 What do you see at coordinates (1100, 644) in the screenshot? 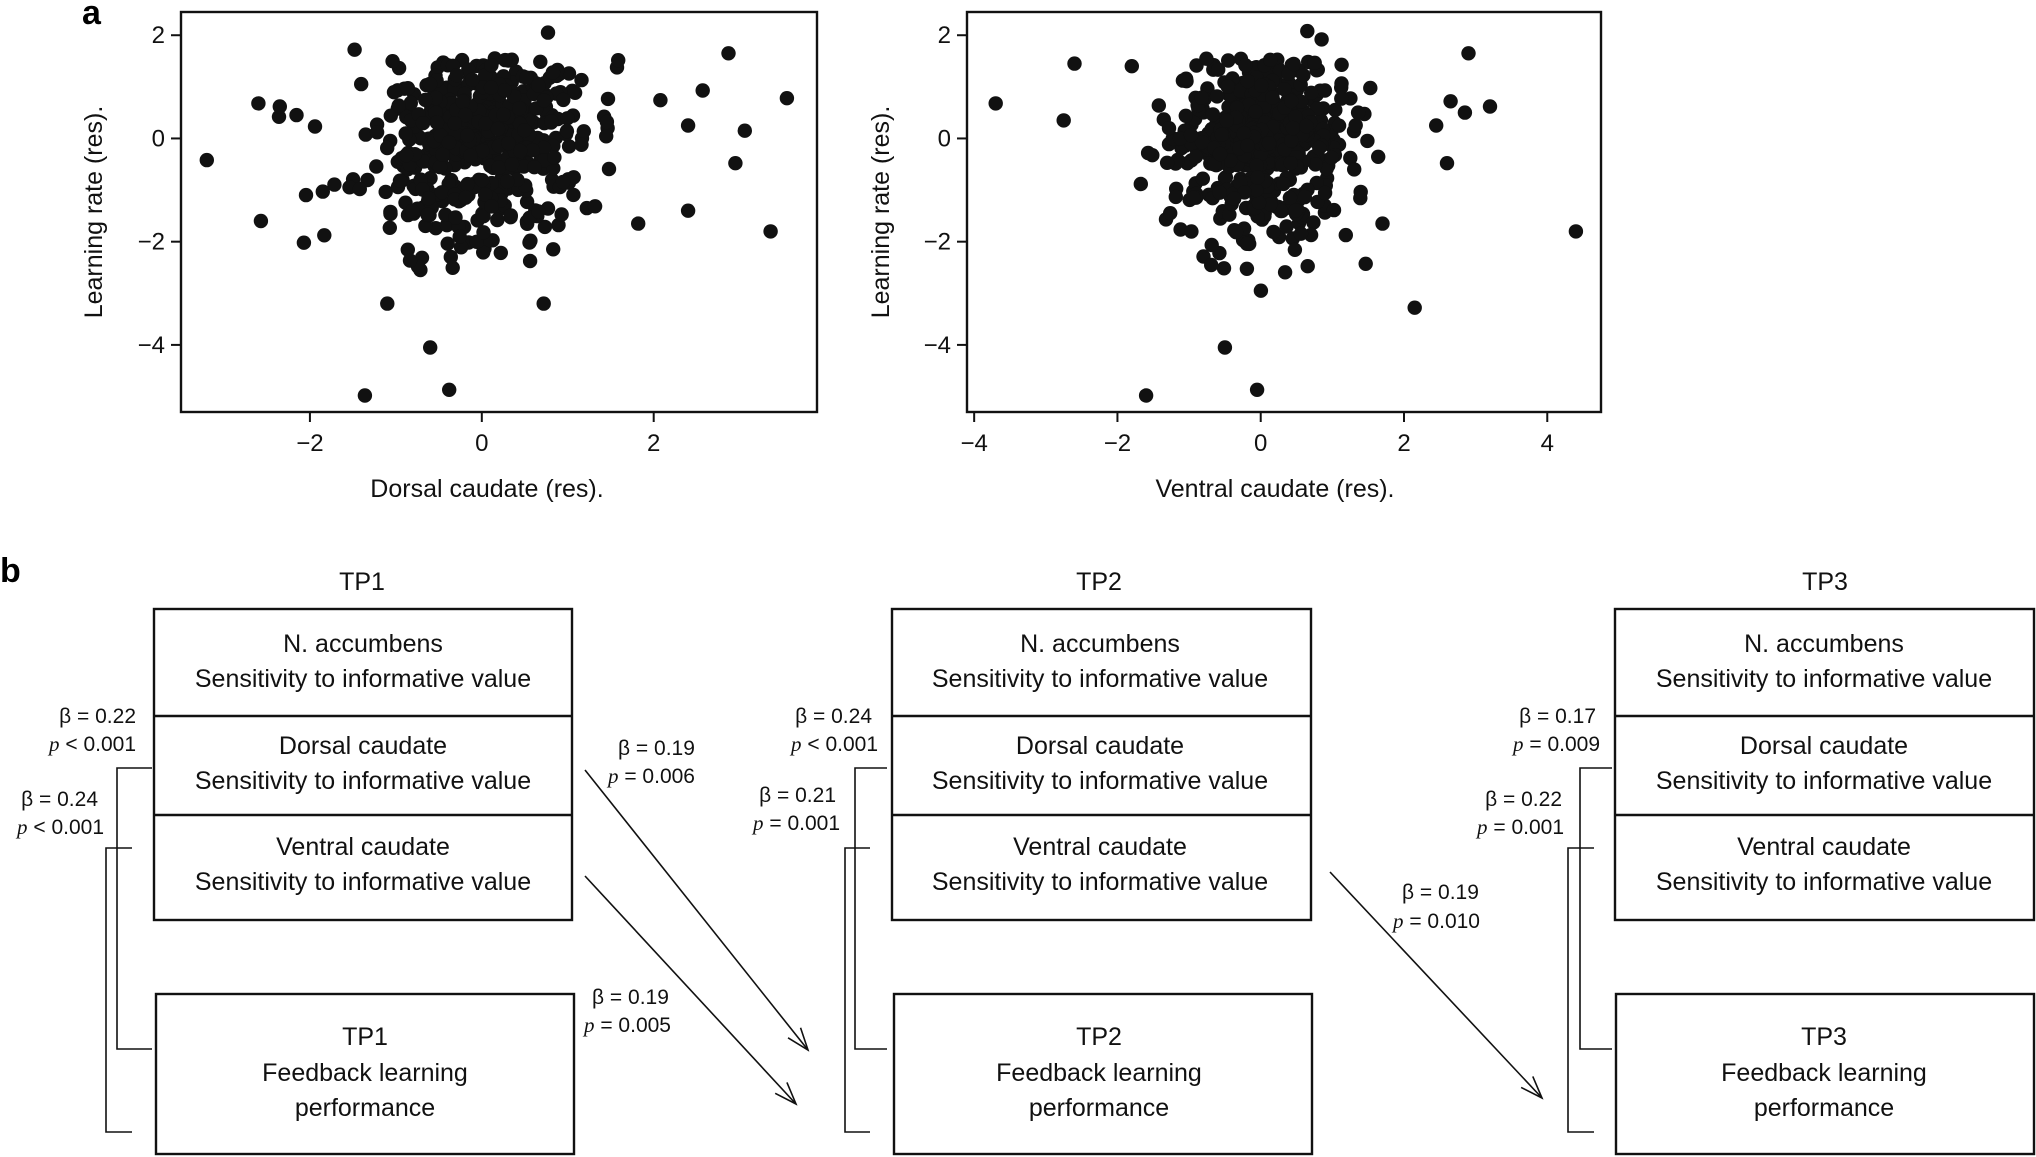
I see `tp2-nacc-title: N. accumbens` at bounding box center [1100, 644].